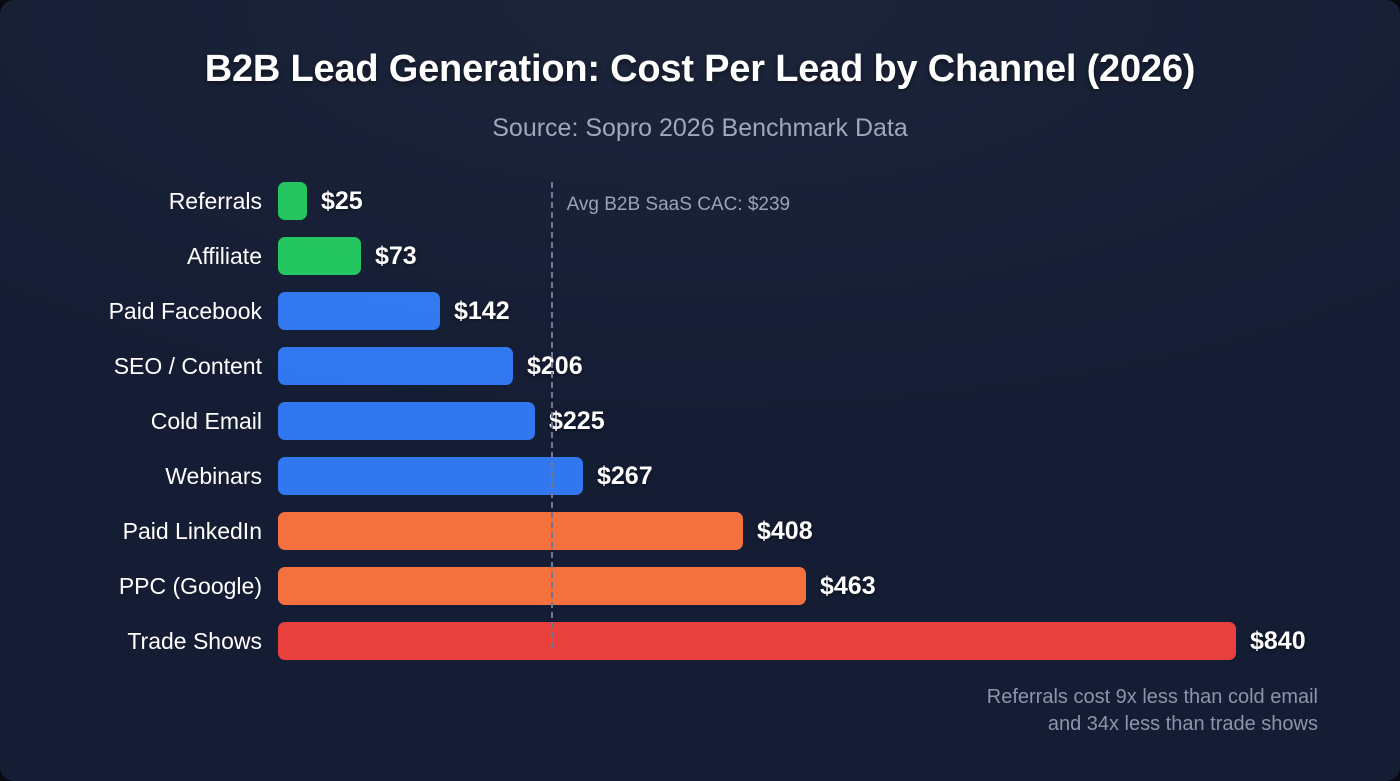 The image size is (1400, 781). I want to click on chart-subtitle: Source: Sopro 2026 Benchmark Data, so click(700, 128).